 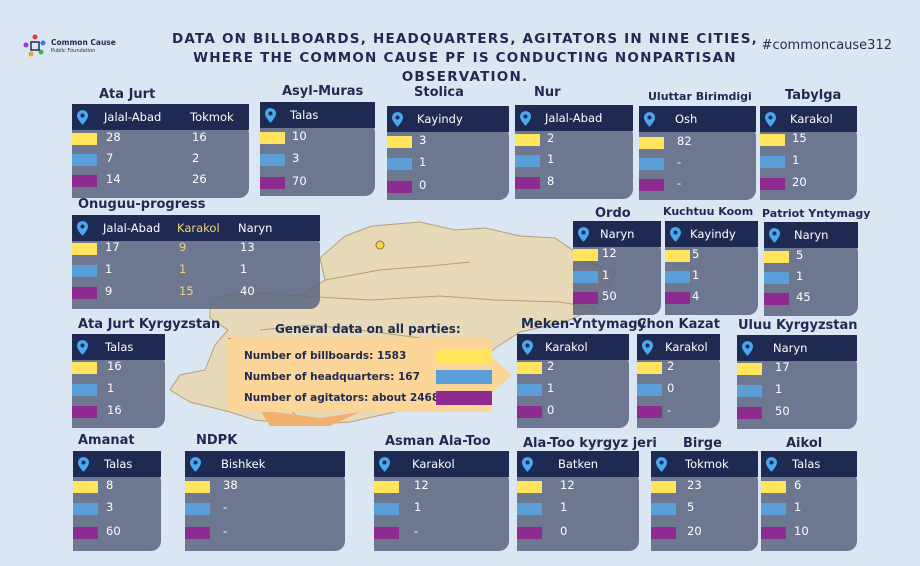 I want to click on party-name-nur: Nur, so click(x=547, y=92).